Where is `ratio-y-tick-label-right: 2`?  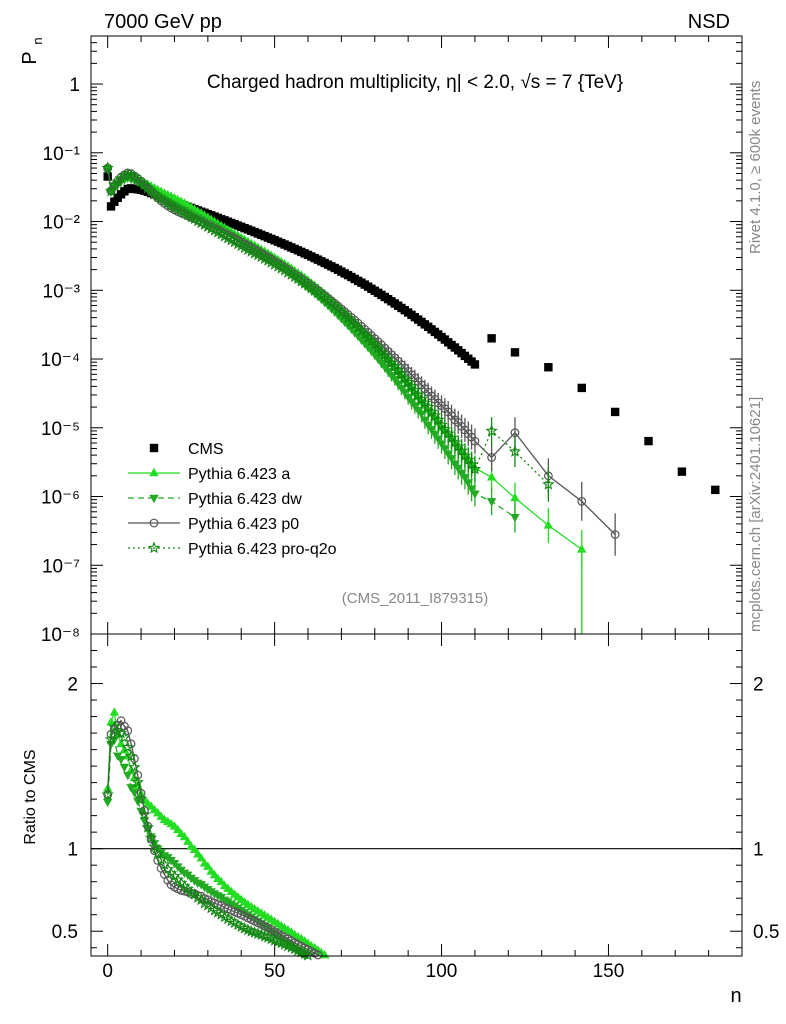
ratio-y-tick-label-right: 2 is located at coordinates (758, 685).